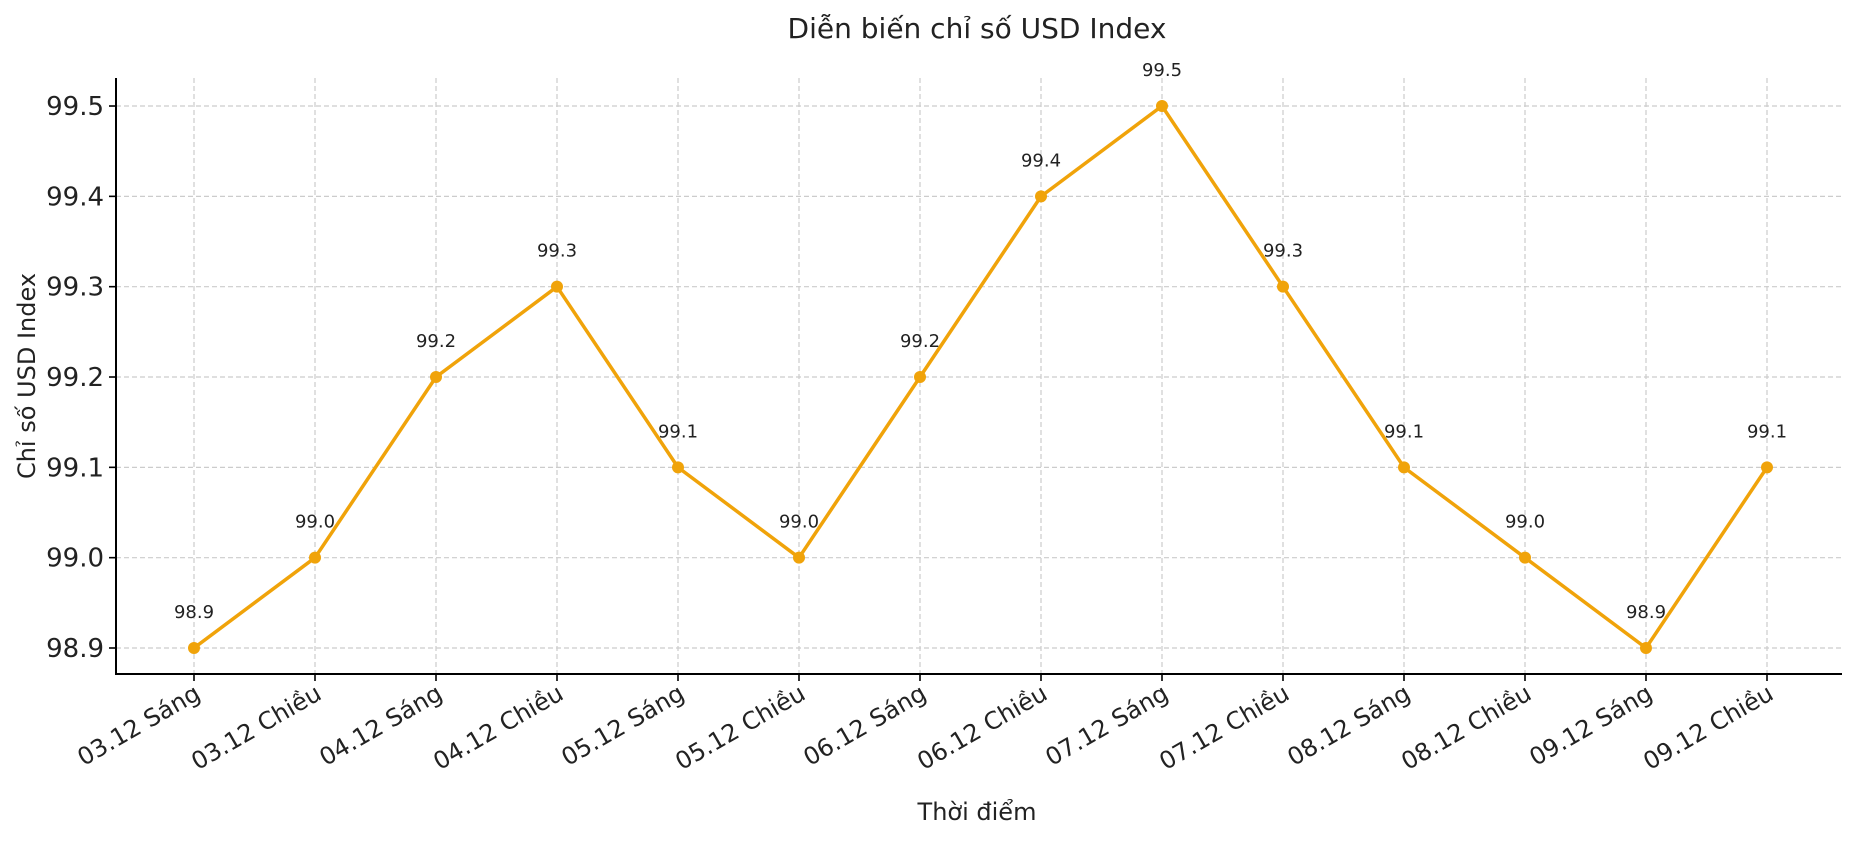  Describe the element at coordinates (1591, 725) in the screenshot. I see `x-tick-label: 09.12 Sáng` at that location.